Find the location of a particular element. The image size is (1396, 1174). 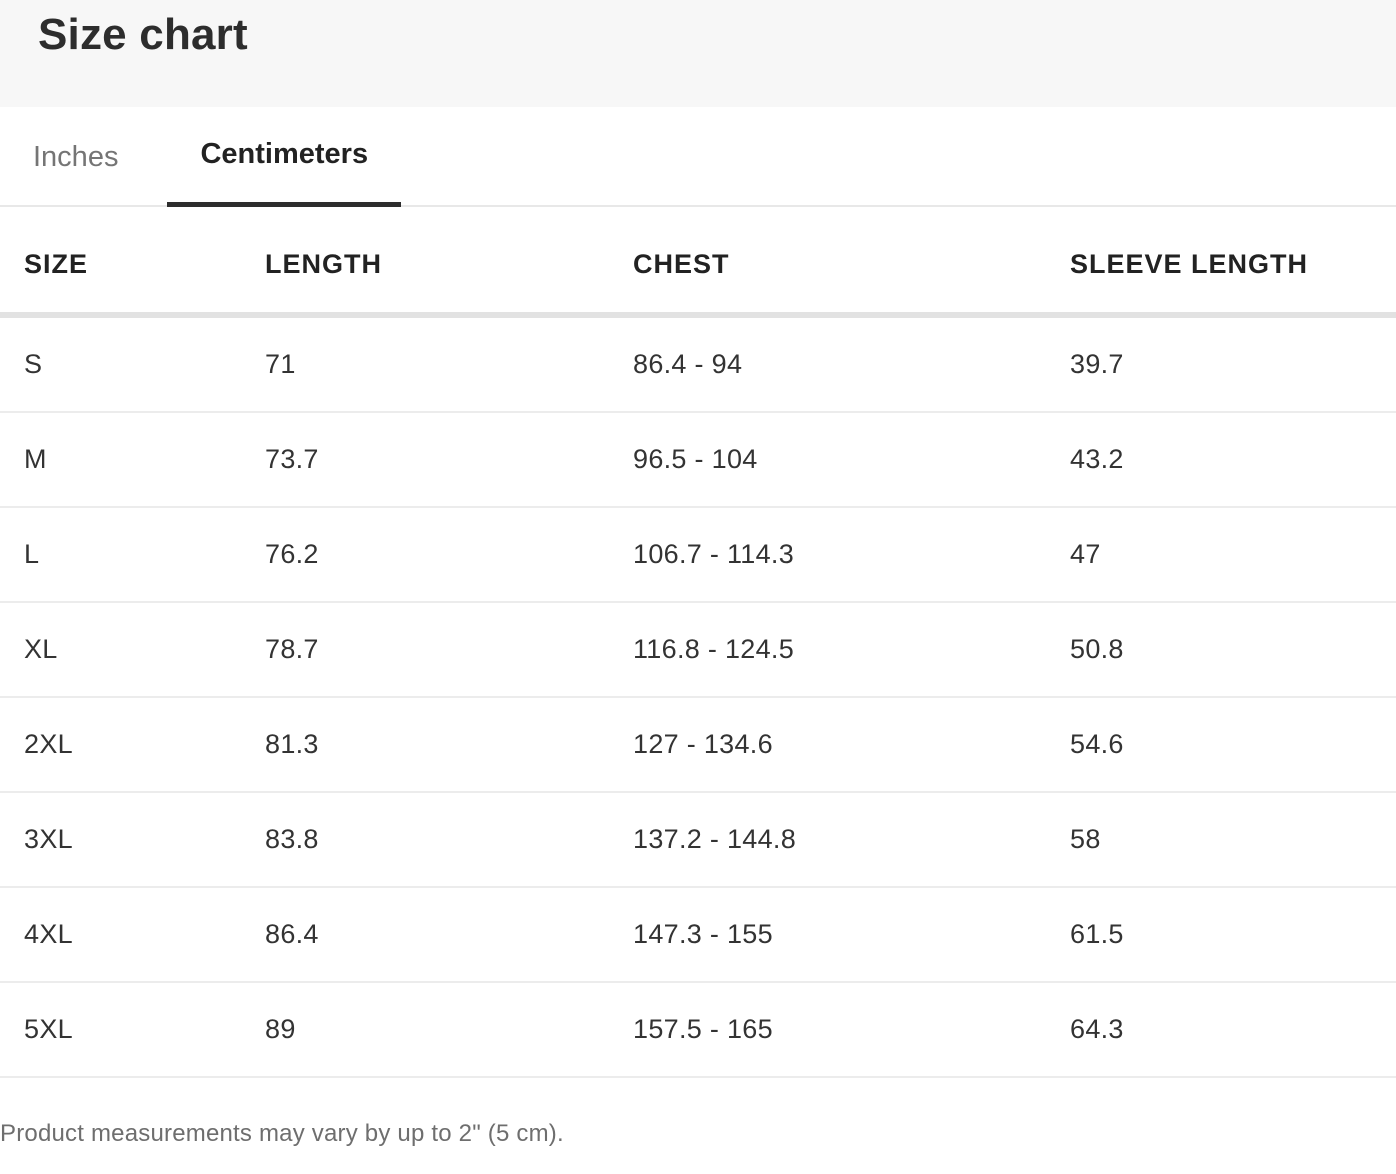

table-cell: 86.4 - 94 is located at coordinates (688, 364).